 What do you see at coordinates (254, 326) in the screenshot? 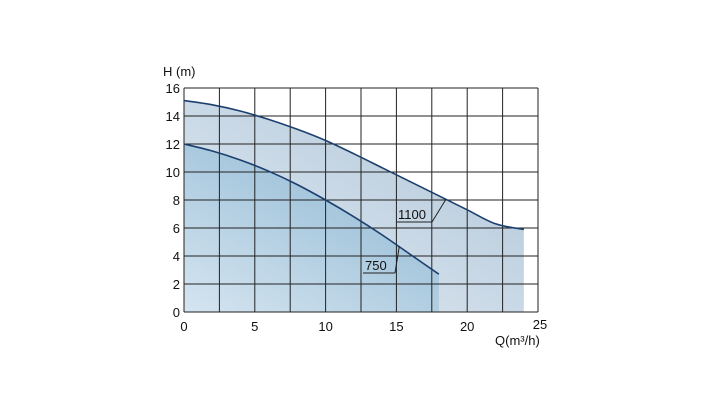
I see `x-tick-label: 5` at bounding box center [254, 326].